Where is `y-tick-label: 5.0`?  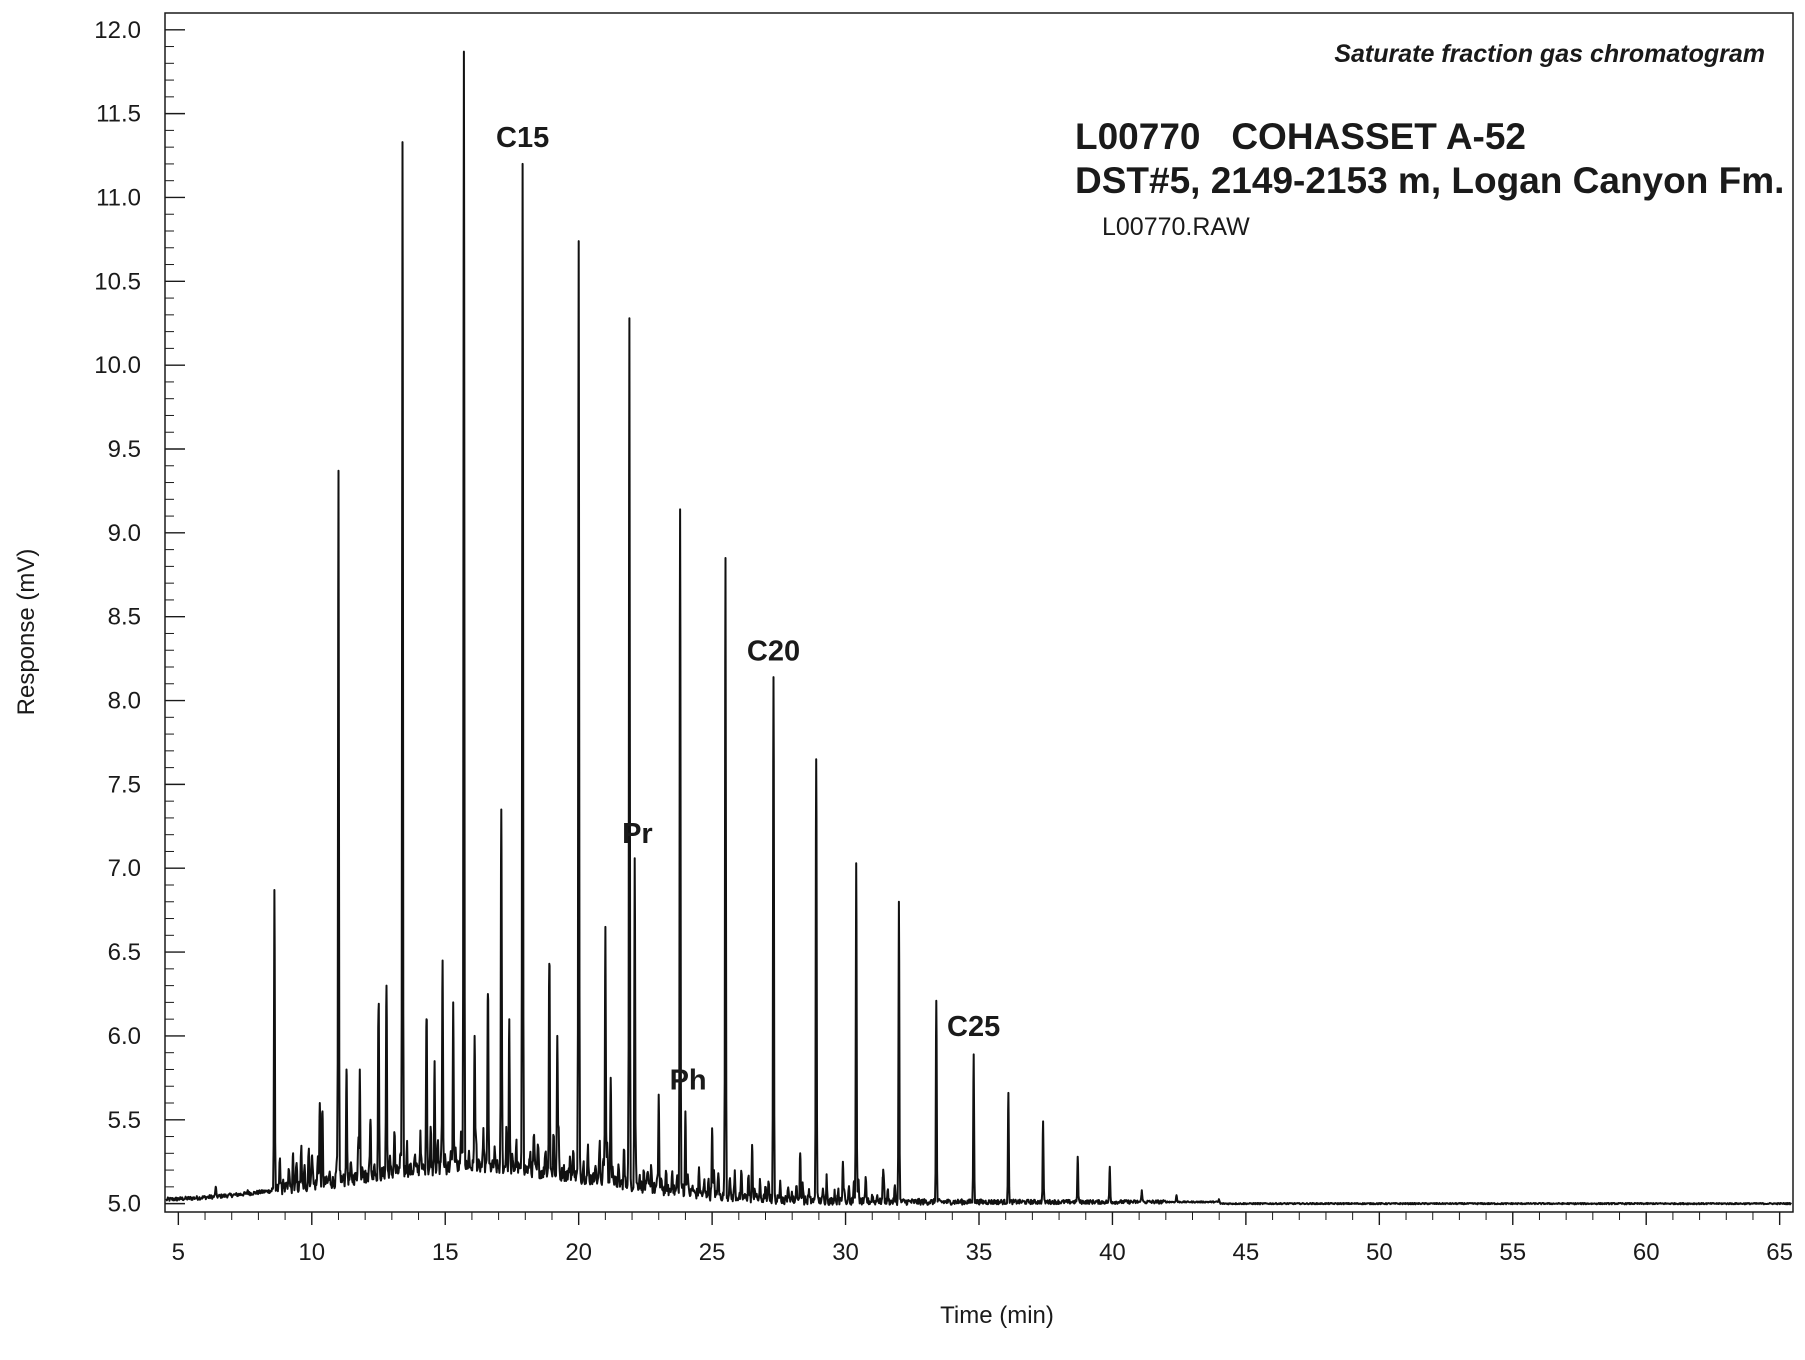 y-tick-label: 5.0 is located at coordinates (124, 1204).